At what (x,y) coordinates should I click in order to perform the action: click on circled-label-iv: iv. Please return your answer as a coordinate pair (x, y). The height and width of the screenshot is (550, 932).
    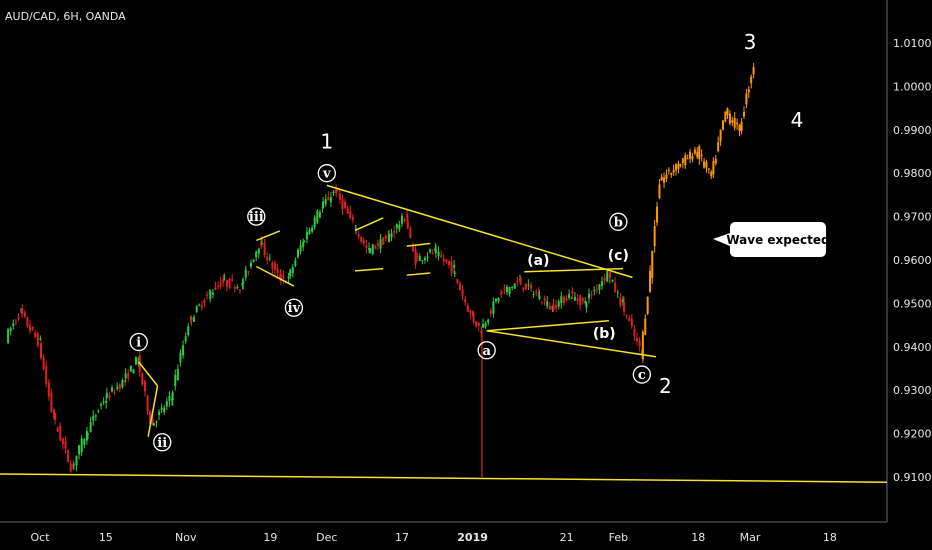
    Looking at the image, I should click on (294, 308).